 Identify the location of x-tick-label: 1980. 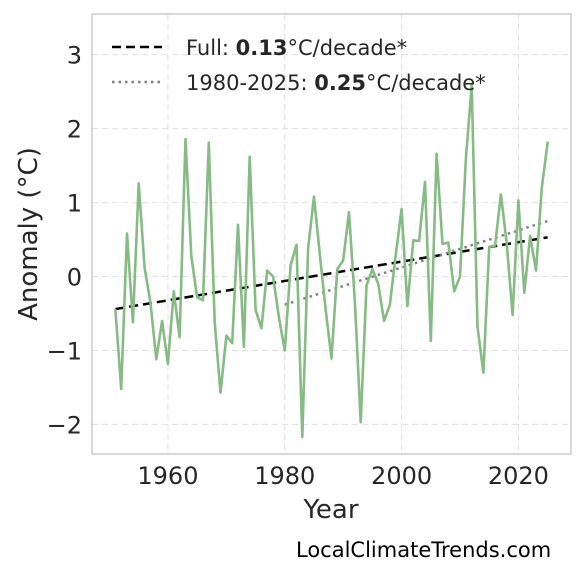
(284, 476).